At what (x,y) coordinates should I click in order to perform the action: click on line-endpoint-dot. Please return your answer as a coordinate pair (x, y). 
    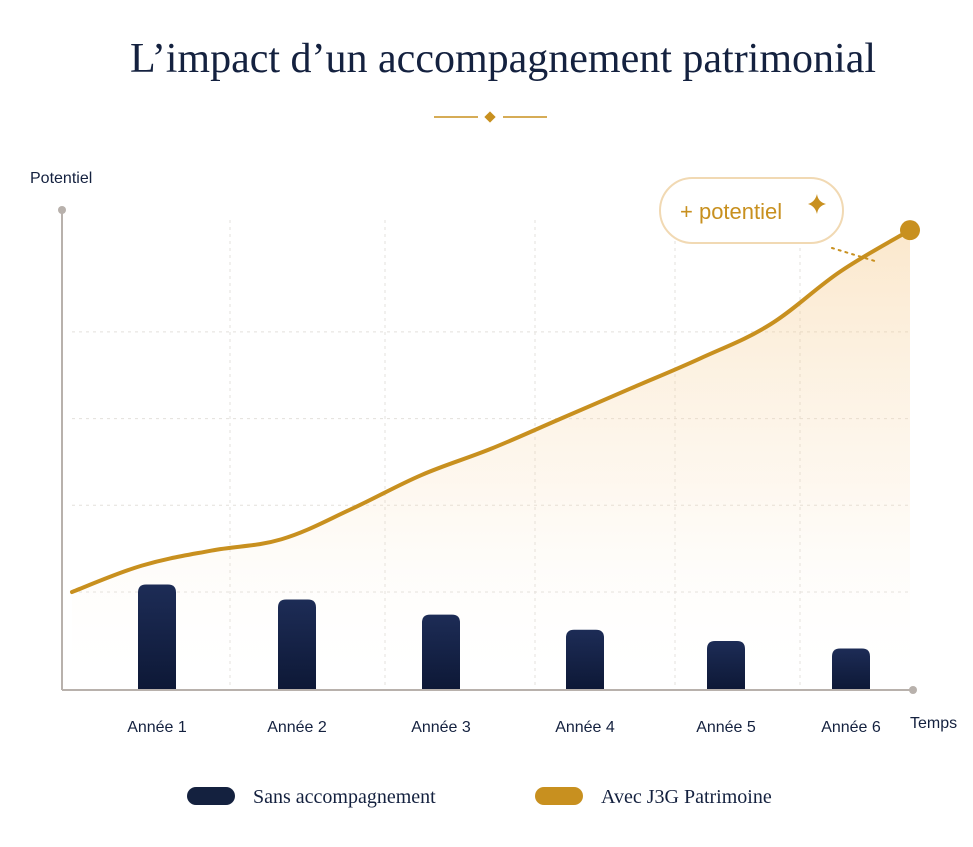
    Looking at the image, I should click on (910, 230).